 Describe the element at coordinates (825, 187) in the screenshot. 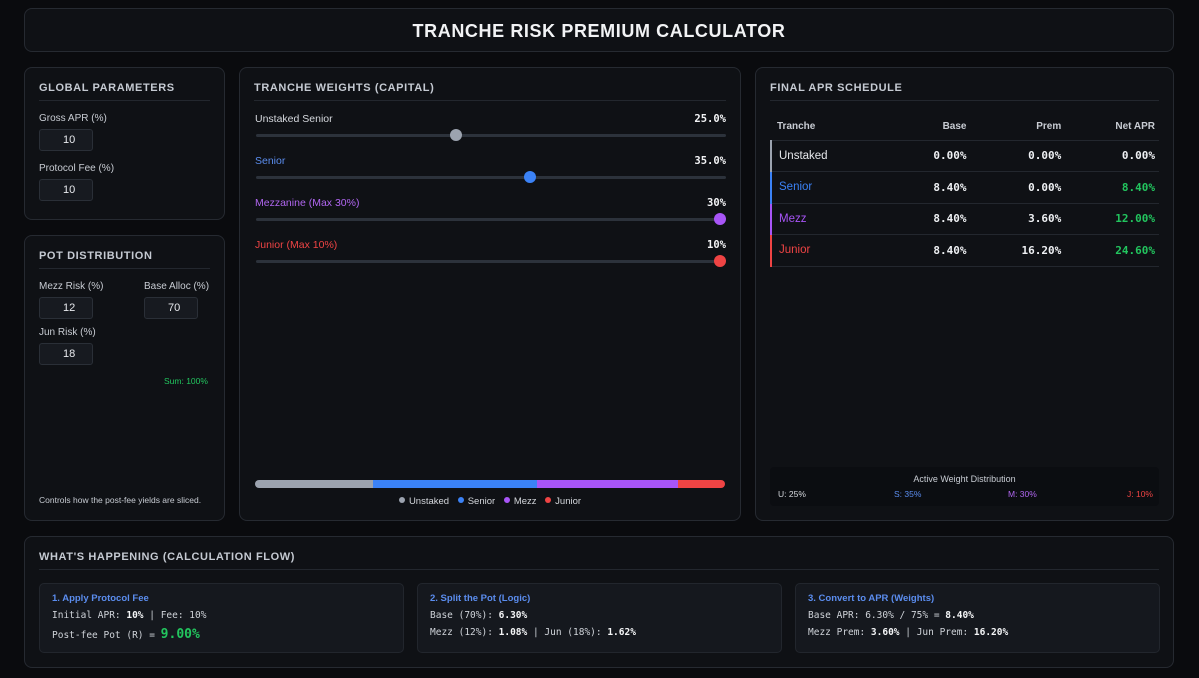

I see `tranche-cell: Senior` at that location.